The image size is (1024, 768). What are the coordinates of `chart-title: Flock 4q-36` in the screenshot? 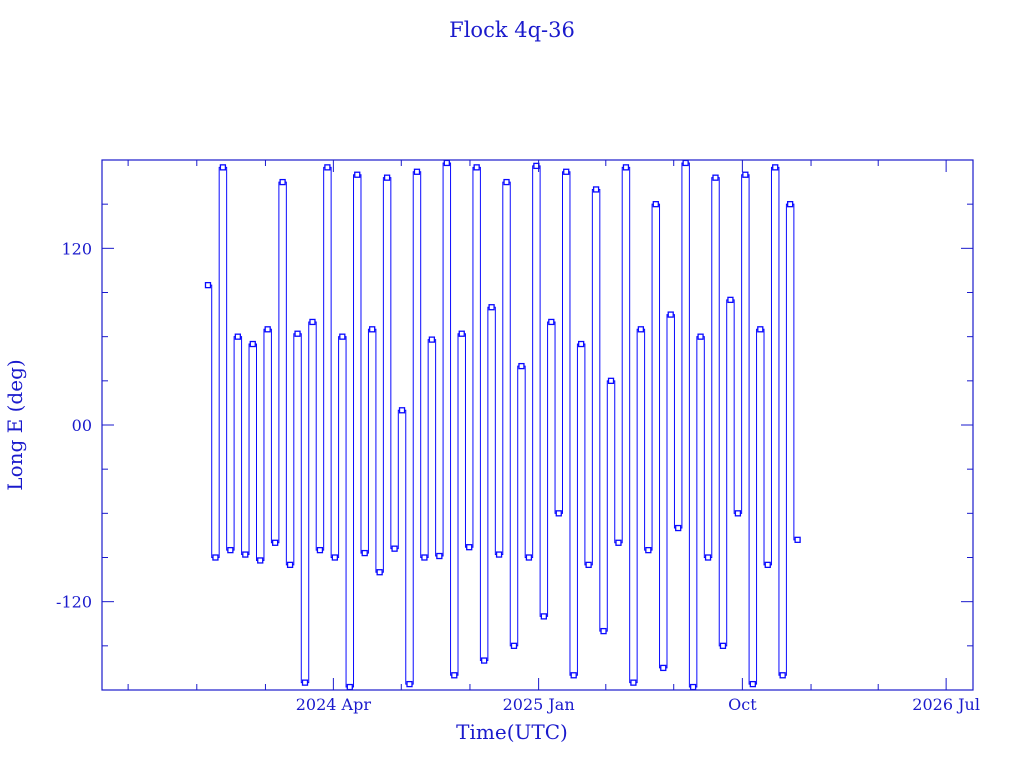 It's located at (512, 30).